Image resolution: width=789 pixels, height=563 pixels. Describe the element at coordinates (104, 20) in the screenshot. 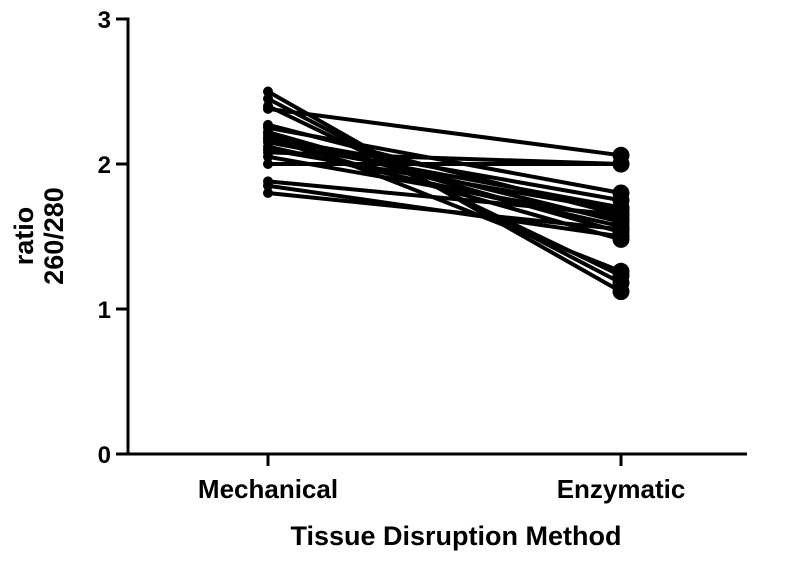

I see `y-tick-label: 3` at that location.